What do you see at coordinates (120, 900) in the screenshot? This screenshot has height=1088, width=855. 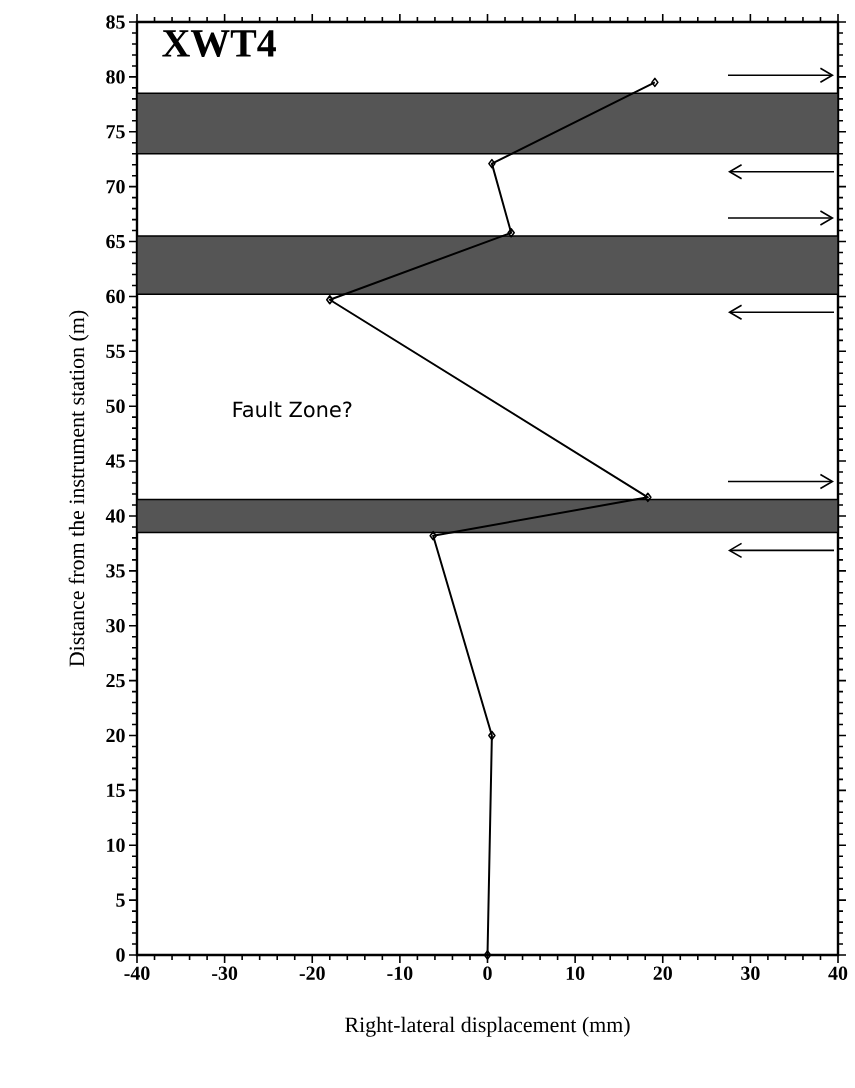 I see `y-tick-label: 5` at bounding box center [120, 900].